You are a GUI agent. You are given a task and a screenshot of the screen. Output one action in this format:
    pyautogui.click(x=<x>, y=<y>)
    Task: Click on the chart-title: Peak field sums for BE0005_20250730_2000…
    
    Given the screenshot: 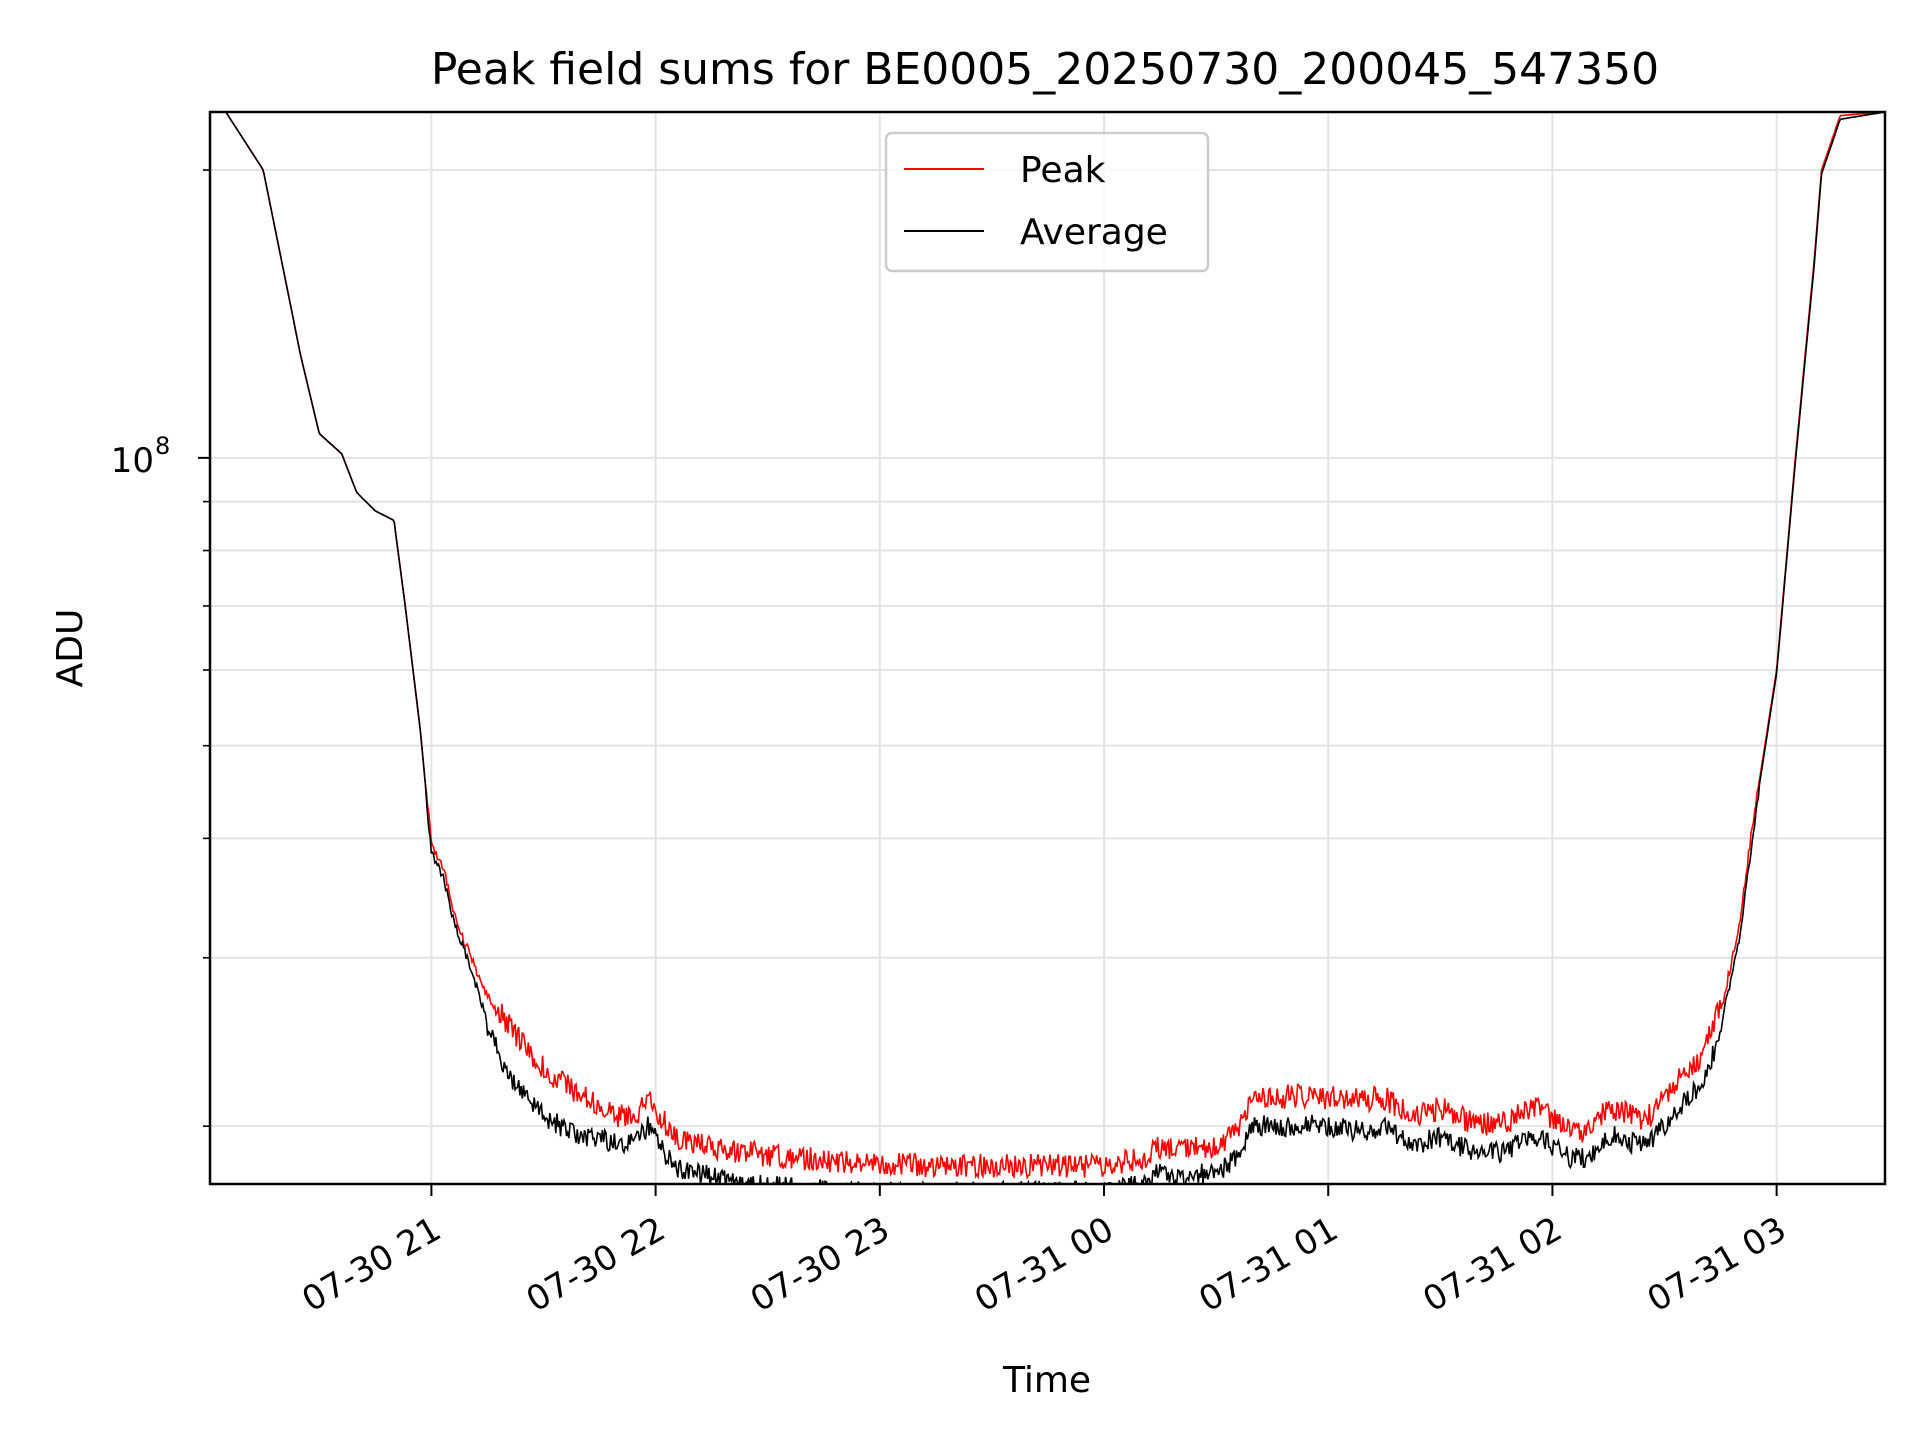 What is the action you would take?
    pyautogui.click(x=1045, y=69)
    